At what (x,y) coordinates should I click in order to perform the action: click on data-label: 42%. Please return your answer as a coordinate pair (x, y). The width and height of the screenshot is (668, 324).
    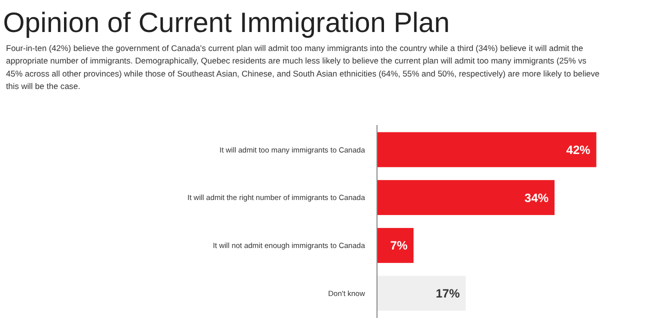
    Looking at the image, I should click on (578, 149).